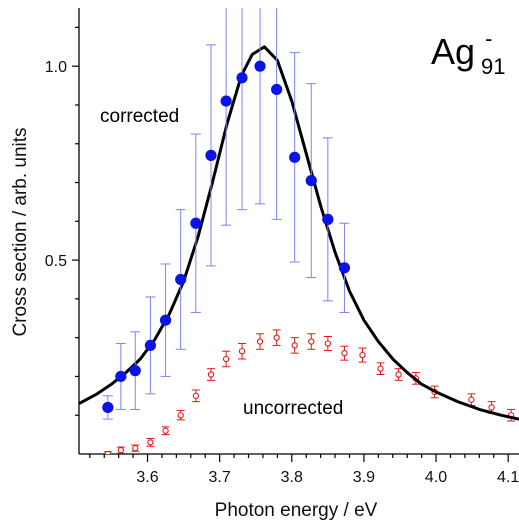 The width and height of the screenshot is (519, 523). What do you see at coordinates (436, 477) in the screenshot?
I see `x-tick-label: 4.0` at bounding box center [436, 477].